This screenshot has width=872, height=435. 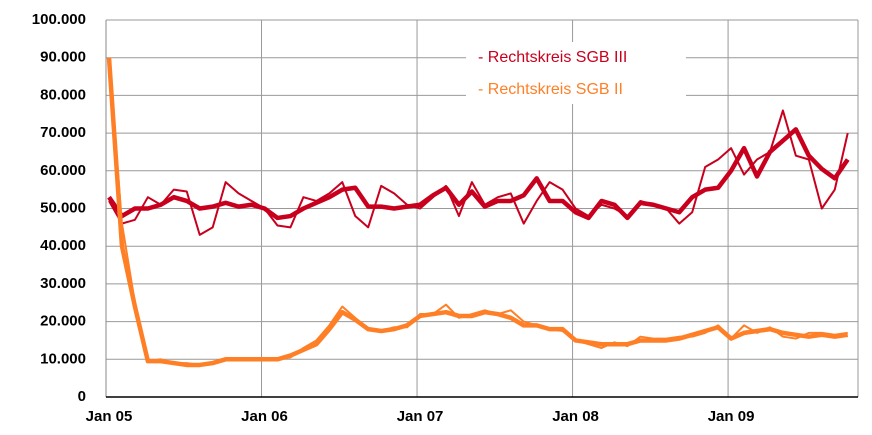 What do you see at coordinates (576, 73) in the screenshot?
I see `legend-box` at bounding box center [576, 73].